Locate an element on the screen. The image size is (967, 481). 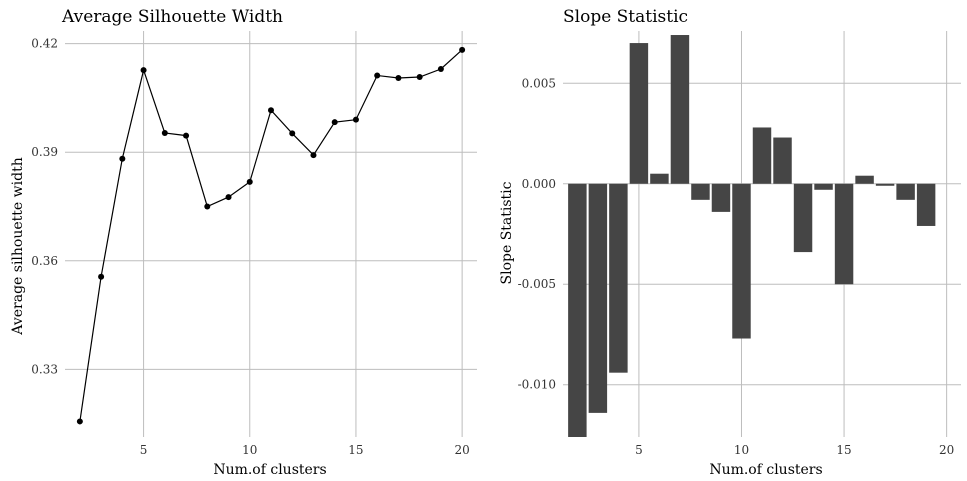
y-tick-label: 0.39 is located at coordinates (44, 152).